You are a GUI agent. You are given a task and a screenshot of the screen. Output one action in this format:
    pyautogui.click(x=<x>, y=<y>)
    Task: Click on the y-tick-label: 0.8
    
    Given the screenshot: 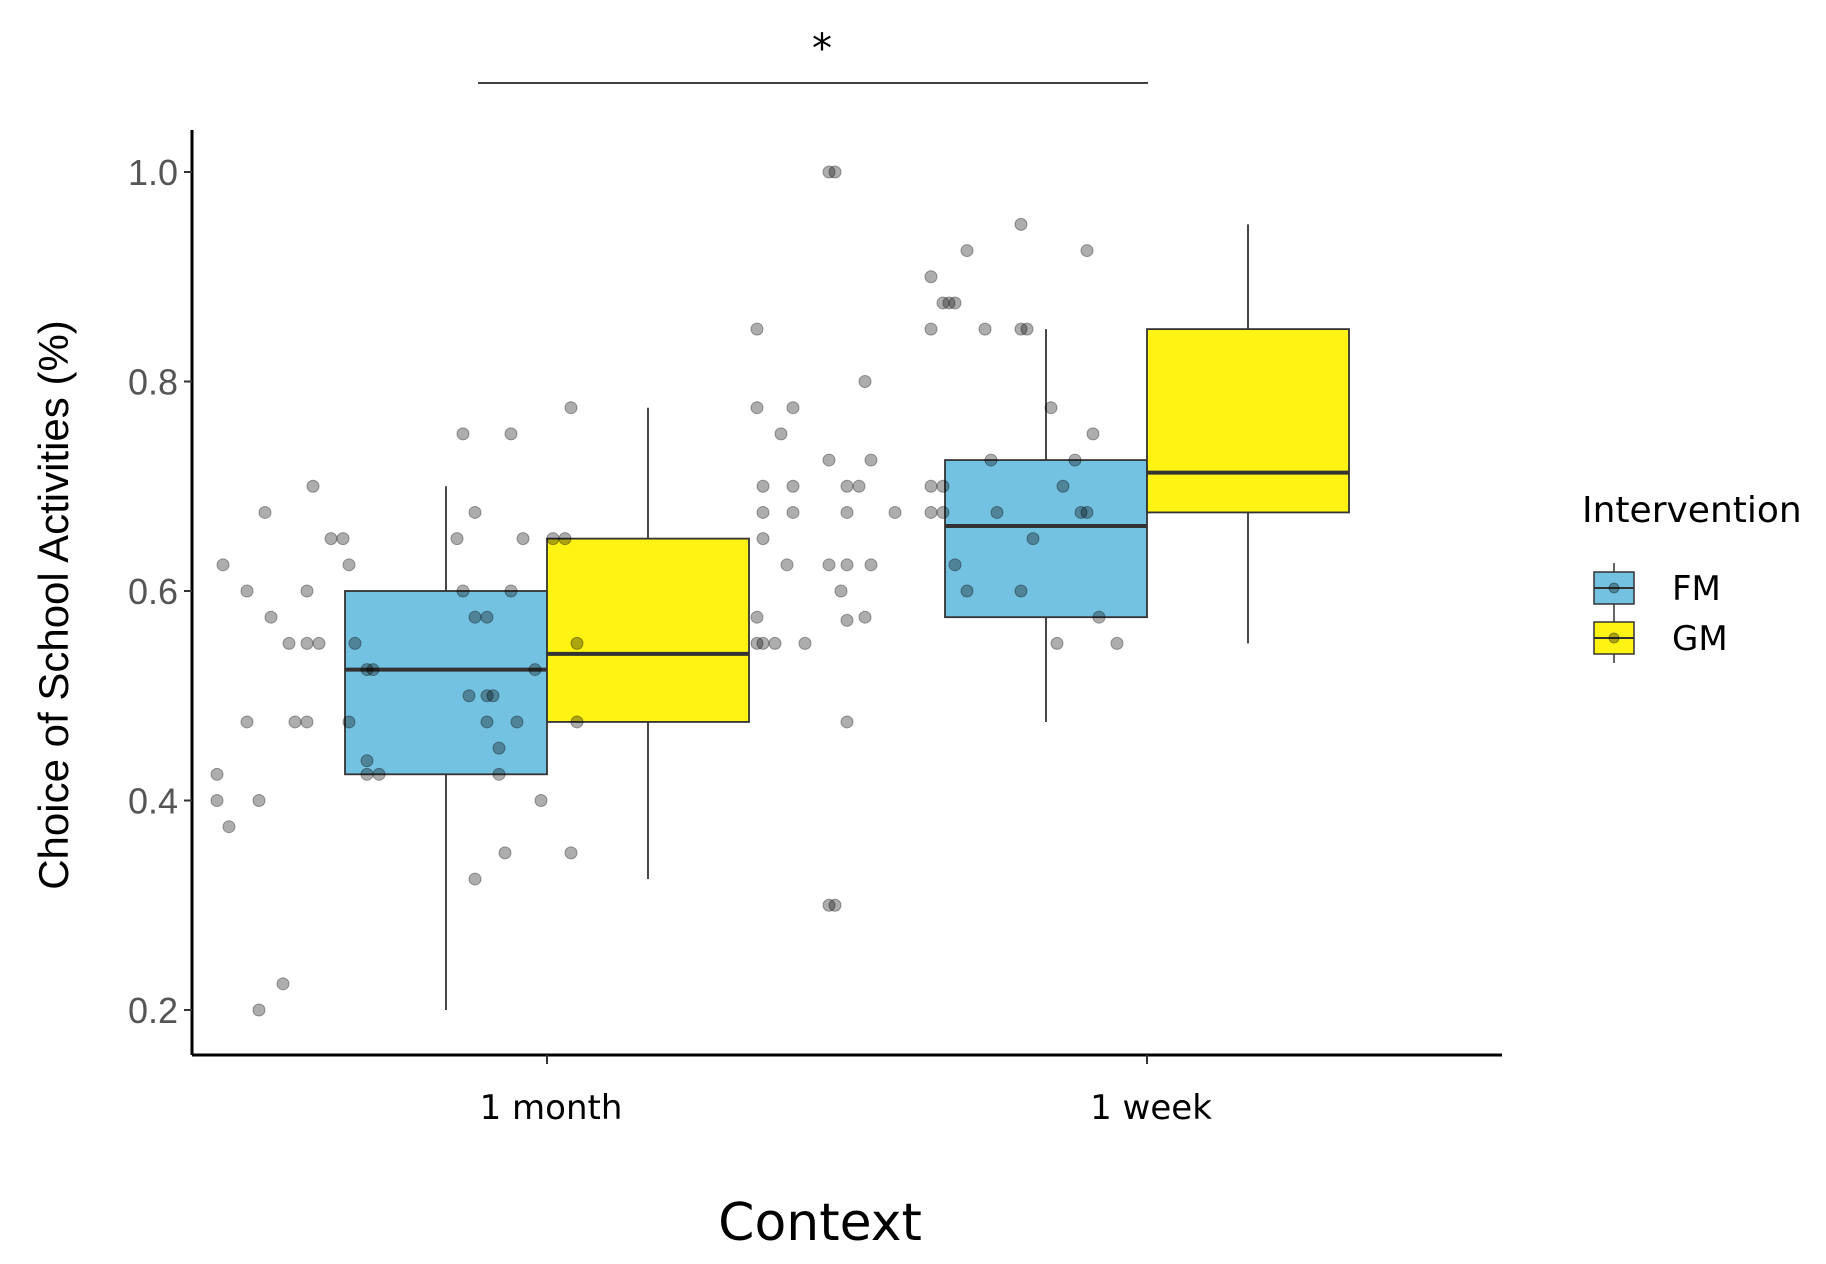 What is the action you would take?
    pyautogui.click(x=153, y=382)
    